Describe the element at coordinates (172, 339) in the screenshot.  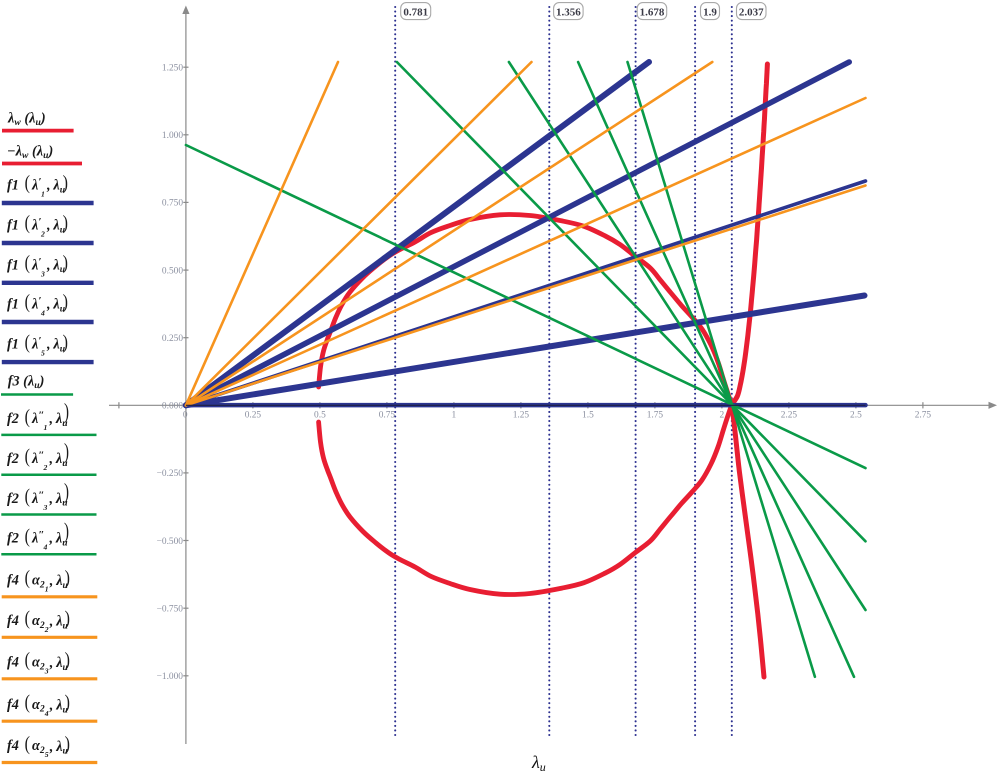
I see `svg-text: 0.250` at that location.